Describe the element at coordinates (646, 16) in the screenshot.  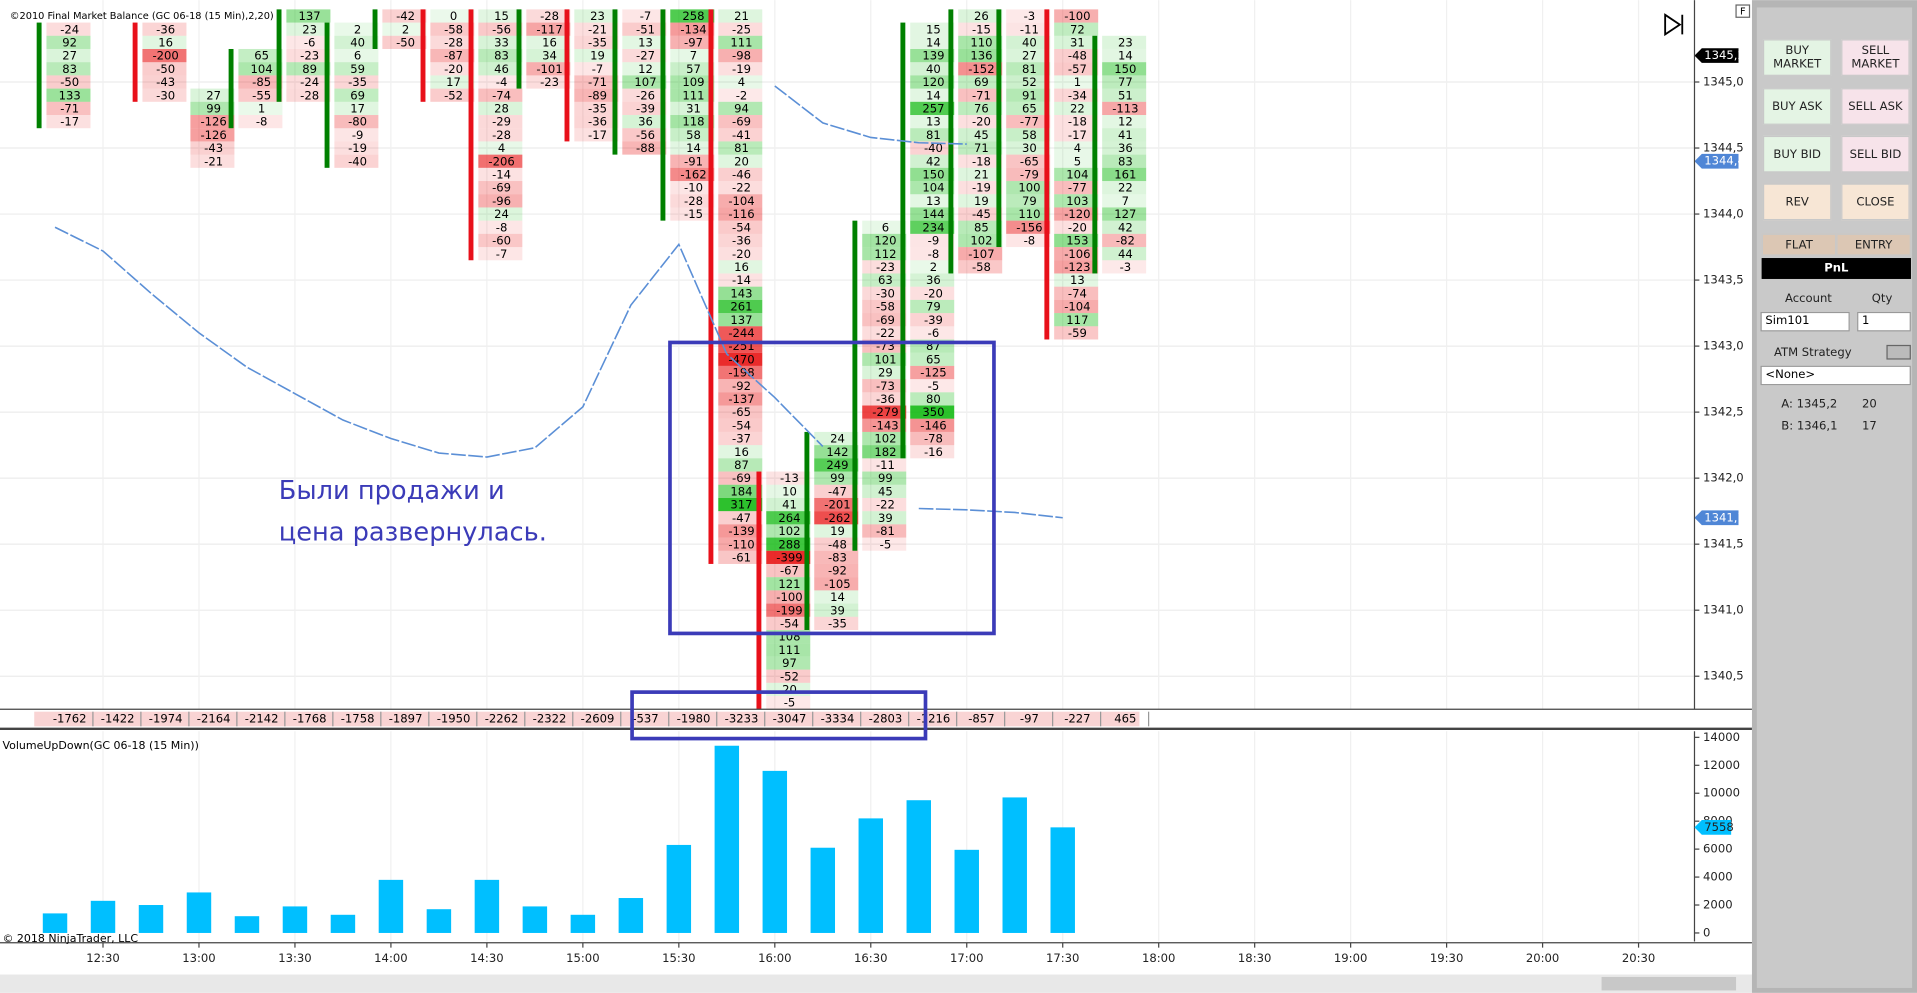
I see `cell-value: -7` at that location.